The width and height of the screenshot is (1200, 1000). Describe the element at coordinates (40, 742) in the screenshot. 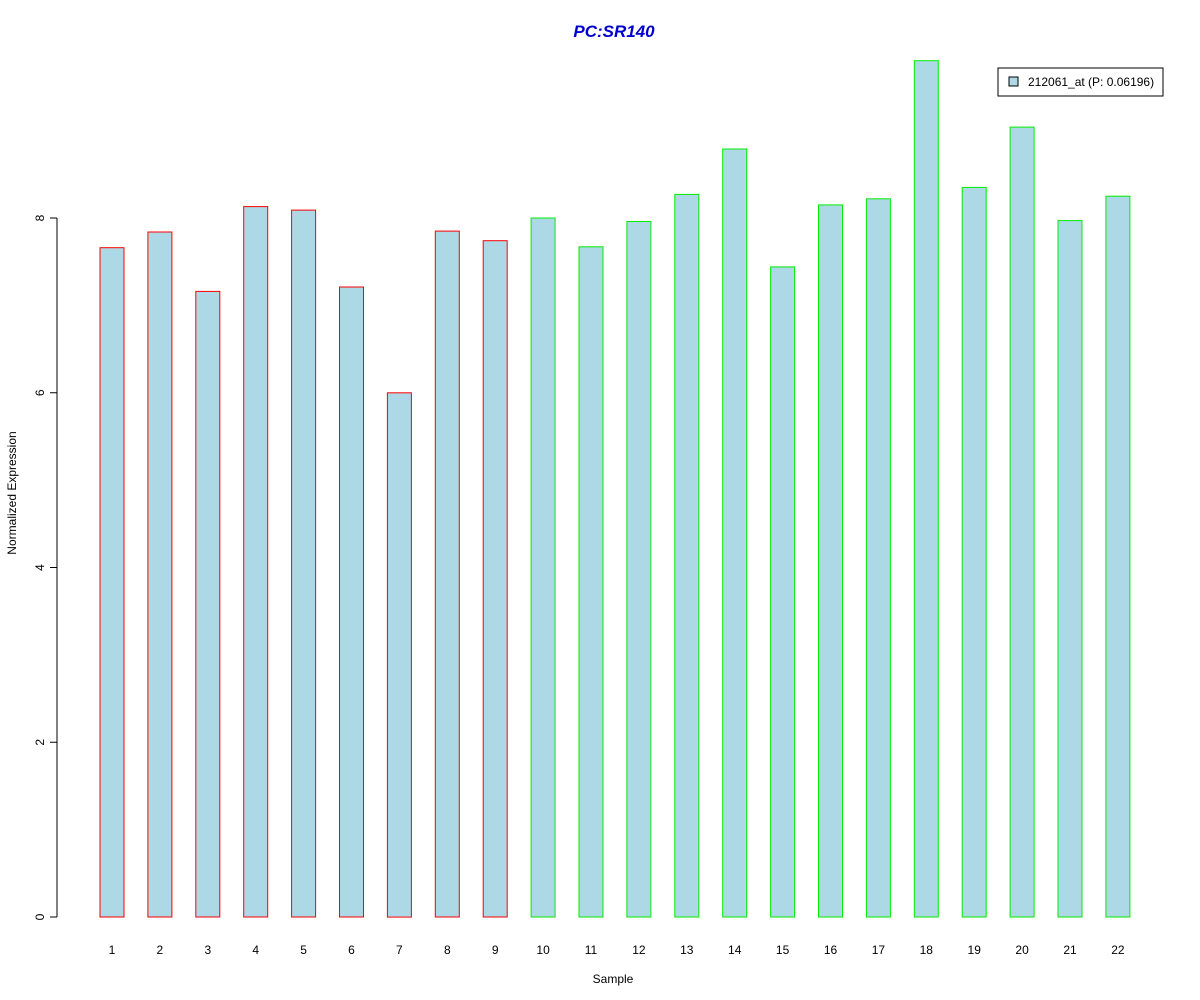

I see `y-tick-label: 2` at that location.